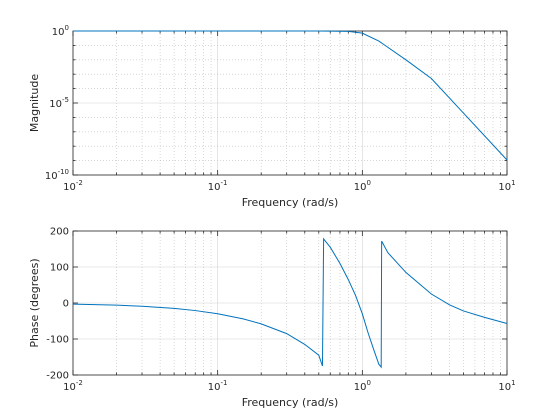 This screenshot has height=420, width=560. What do you see at coordinates (57, 340) in the screenshot?
I see `y-tick-label: -100` at bounding box center [57, 340].